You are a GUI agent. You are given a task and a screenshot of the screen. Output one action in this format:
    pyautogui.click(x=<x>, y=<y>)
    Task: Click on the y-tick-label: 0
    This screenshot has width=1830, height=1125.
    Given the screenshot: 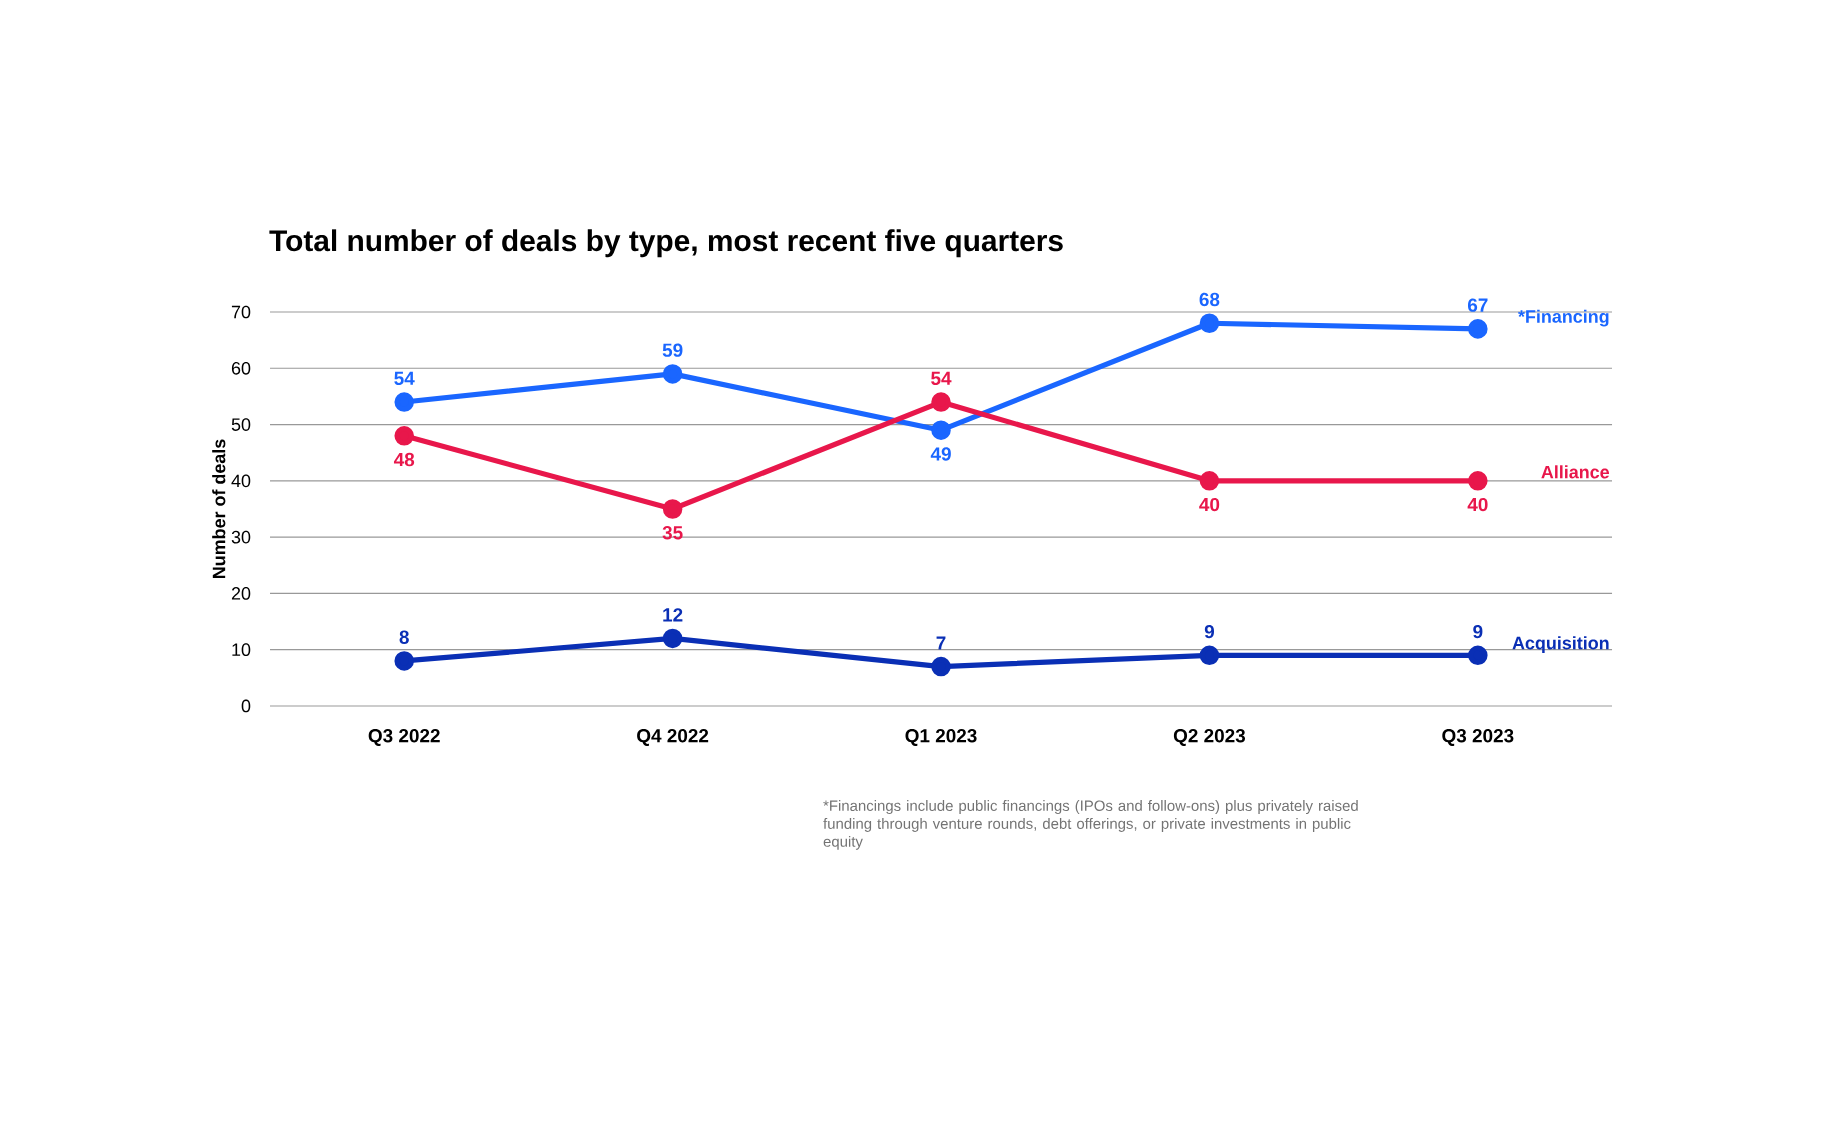 What is the action you would take?
    pyautogui.click(x=246, y=706)
    